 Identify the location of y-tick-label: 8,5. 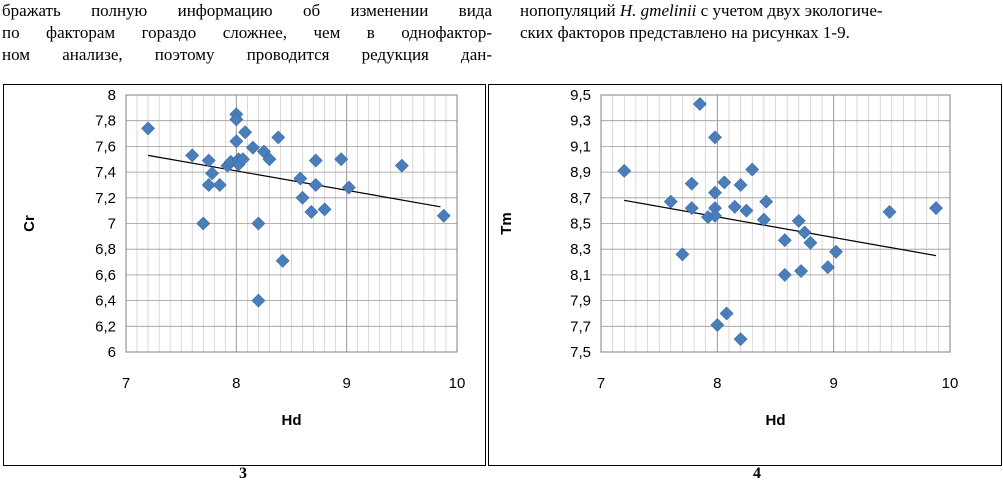
(580, 224).